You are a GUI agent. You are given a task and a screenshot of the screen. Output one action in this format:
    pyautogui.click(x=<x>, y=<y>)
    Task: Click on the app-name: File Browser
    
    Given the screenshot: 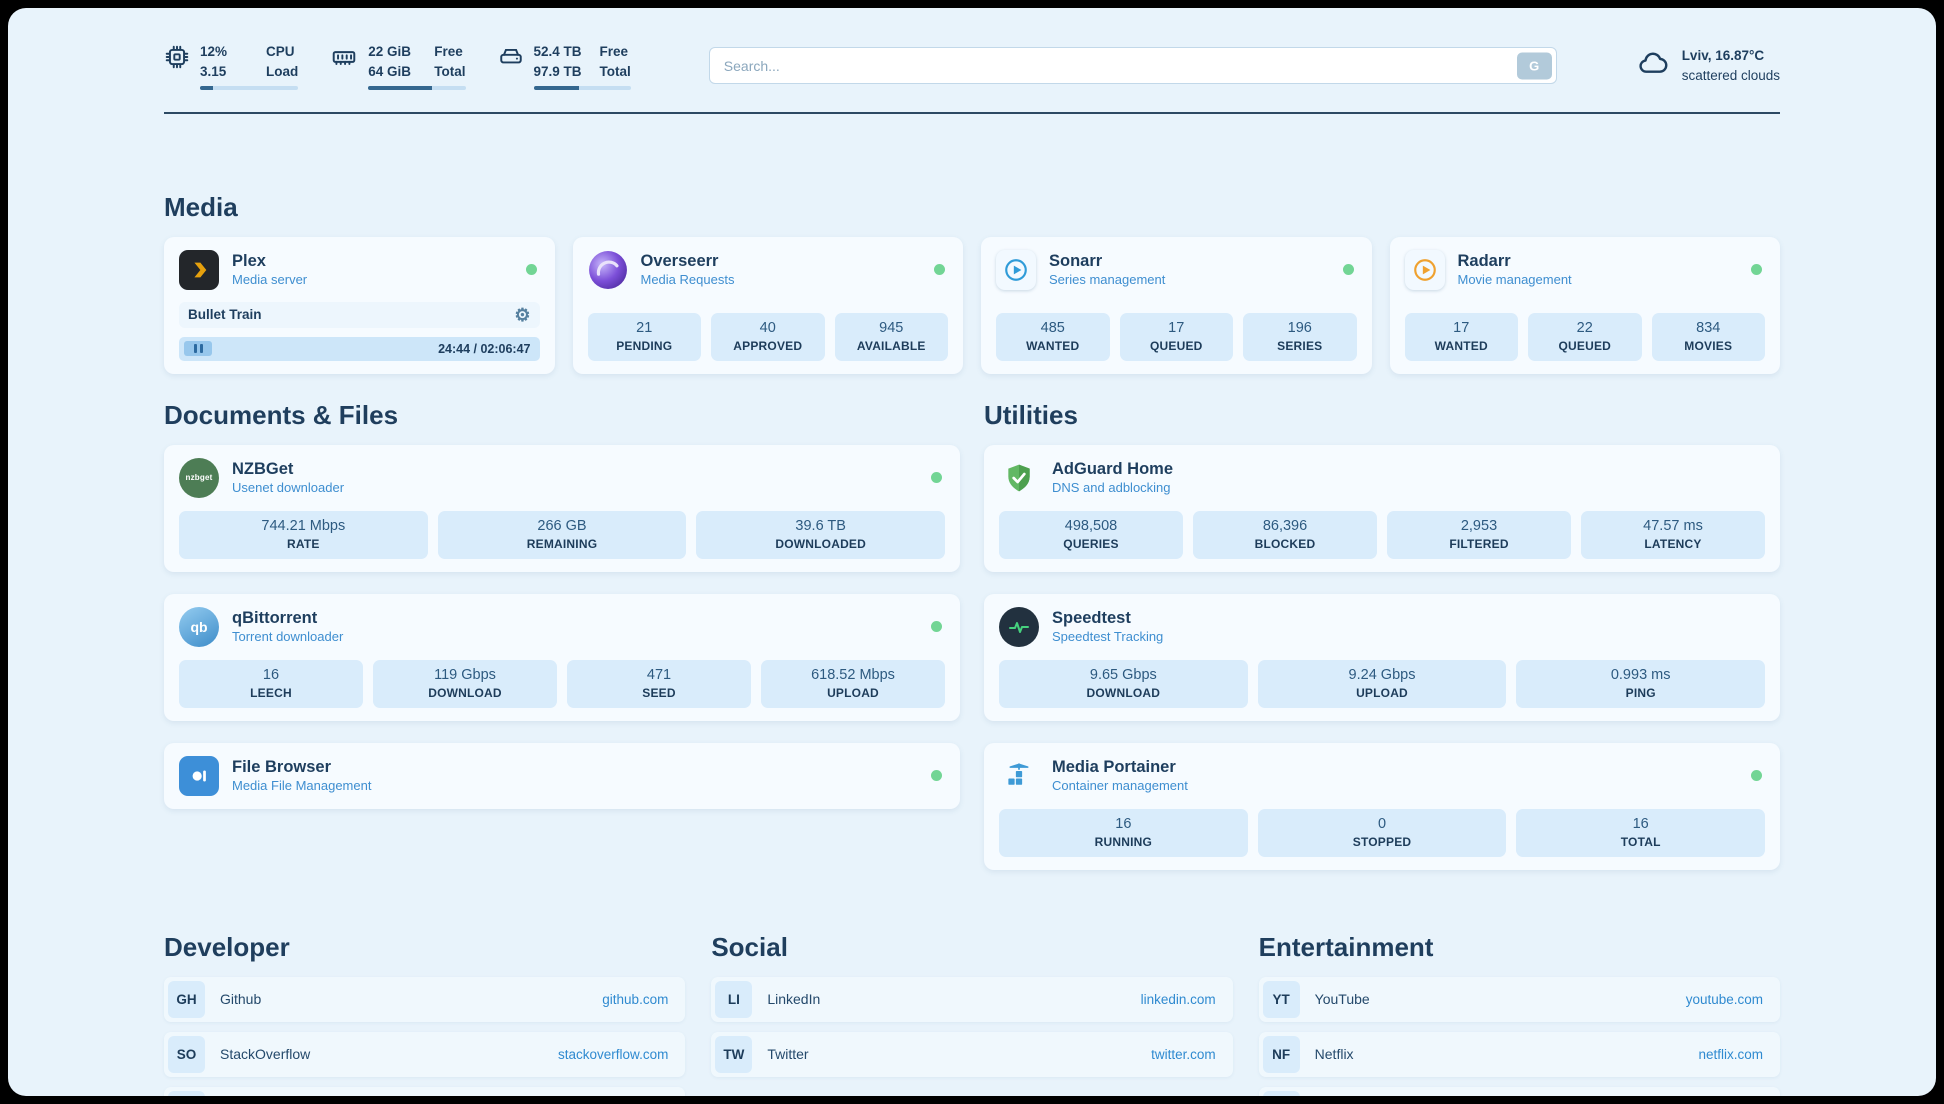 What is the action you would take?
    pyautogui.click(x=282, y=766)
    